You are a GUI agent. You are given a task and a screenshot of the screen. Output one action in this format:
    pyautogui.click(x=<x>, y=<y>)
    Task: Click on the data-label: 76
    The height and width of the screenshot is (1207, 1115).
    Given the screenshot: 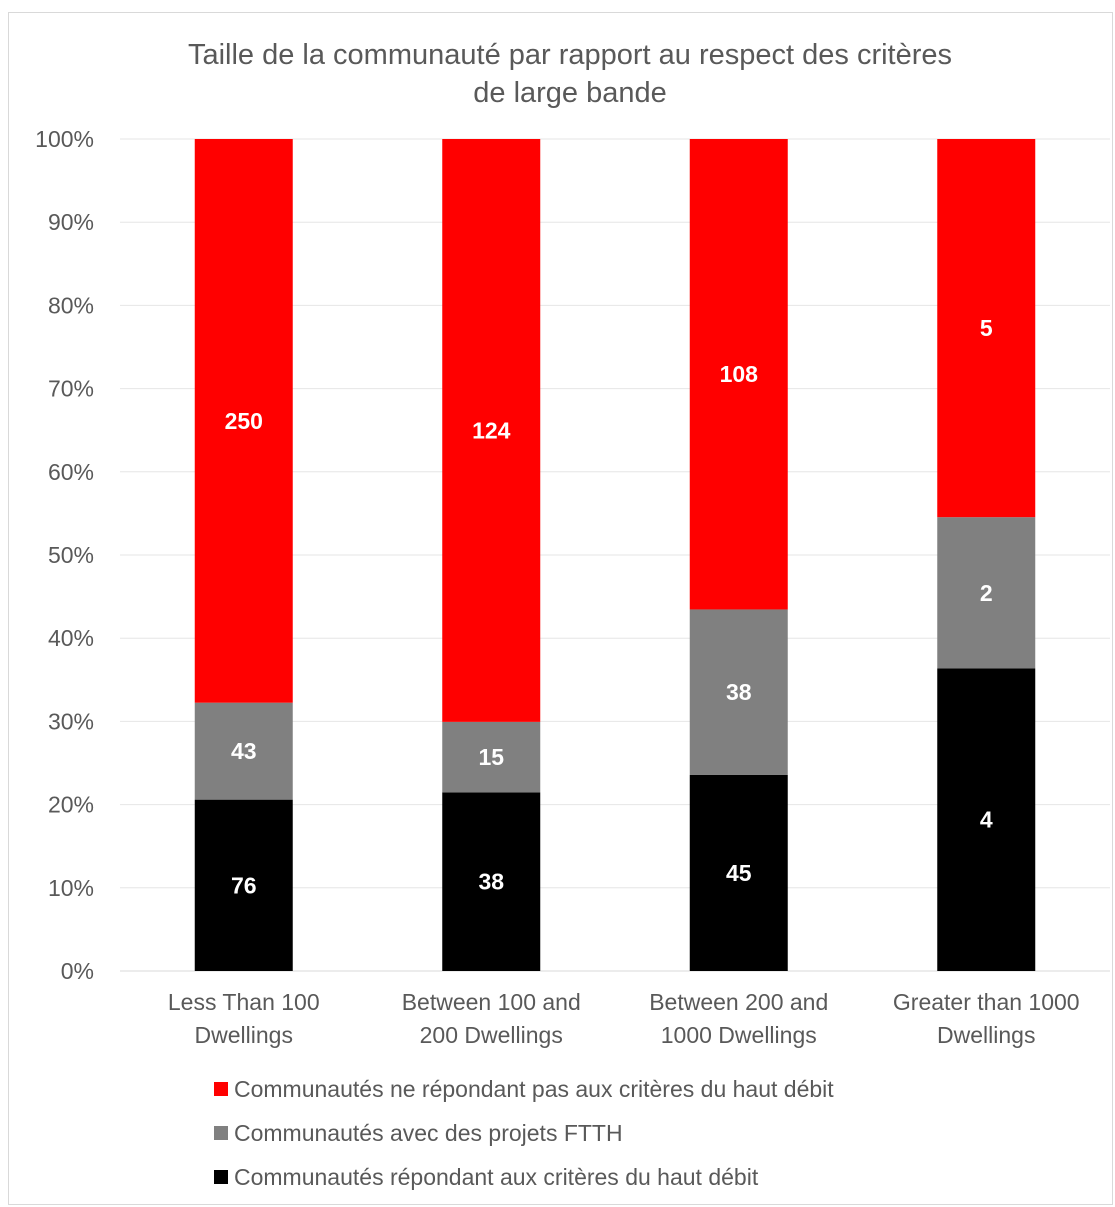 What is the action you would take?
    pyautogui.click(x=244, y=885)
    